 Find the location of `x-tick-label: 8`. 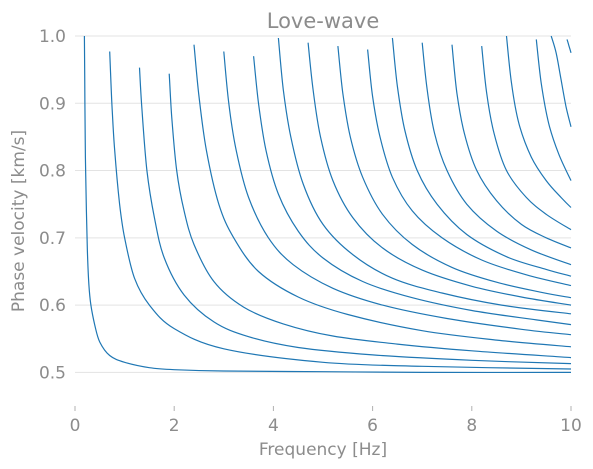

x-tick-label: 8 is located at coordinates (471, 426).